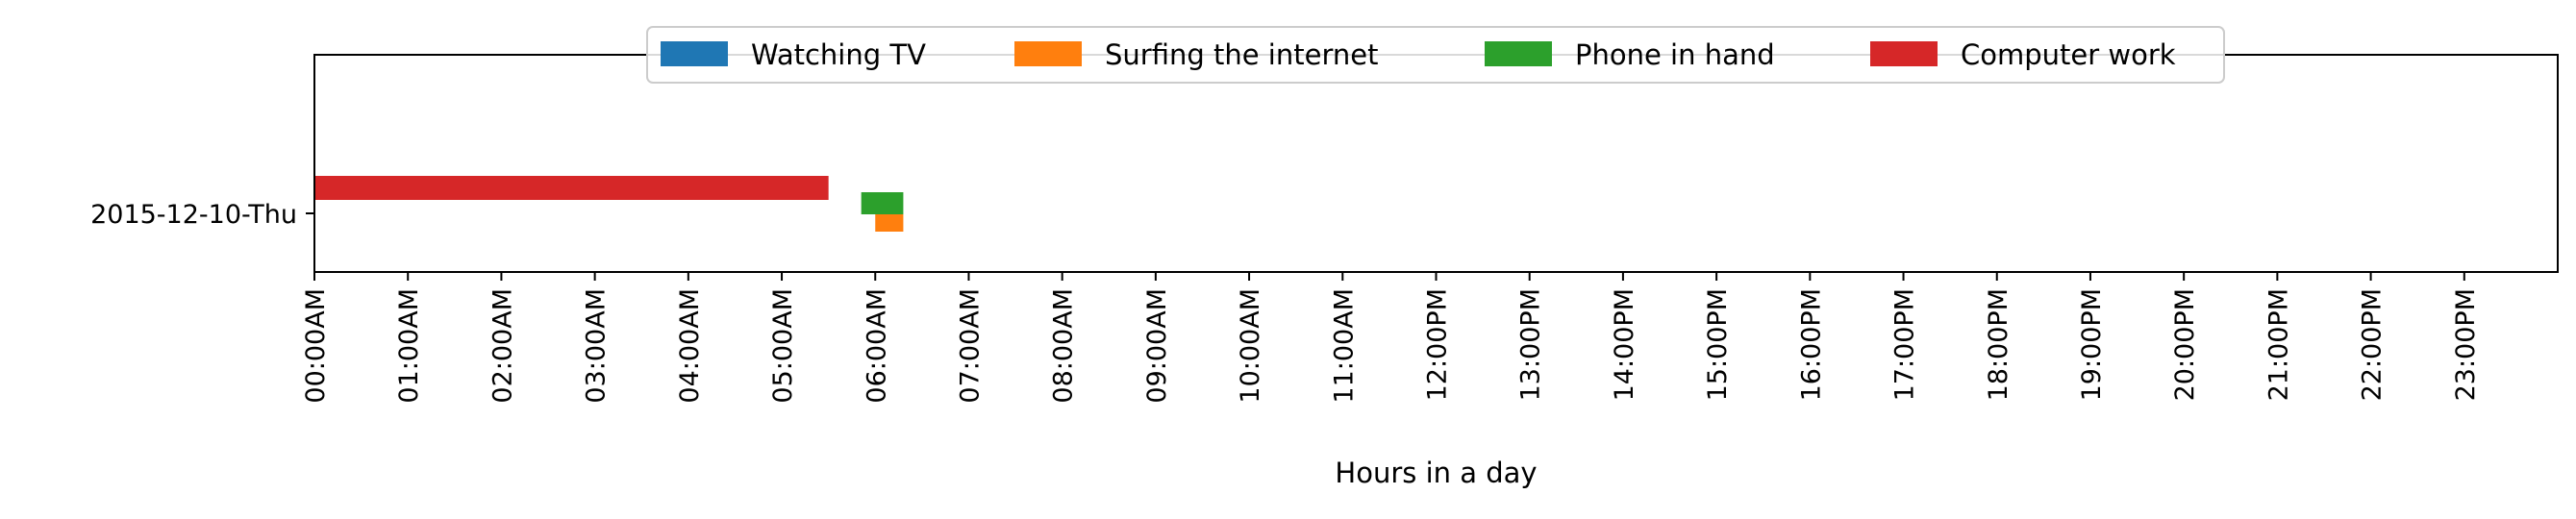  I want to click on x-axis-title: Hours in a day, so click(1436, 473).